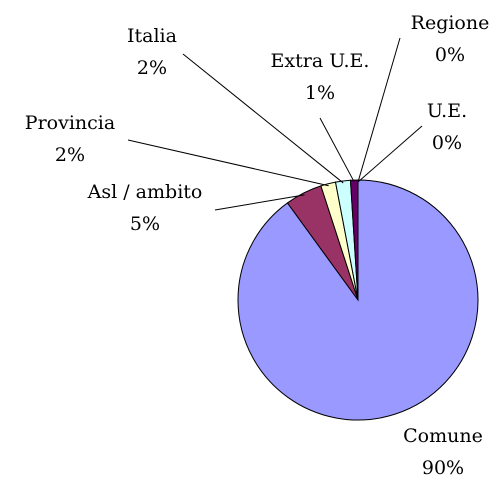 The image size is (500, 481). I want to click on category-label: Extra U.E., so click(320, 61).